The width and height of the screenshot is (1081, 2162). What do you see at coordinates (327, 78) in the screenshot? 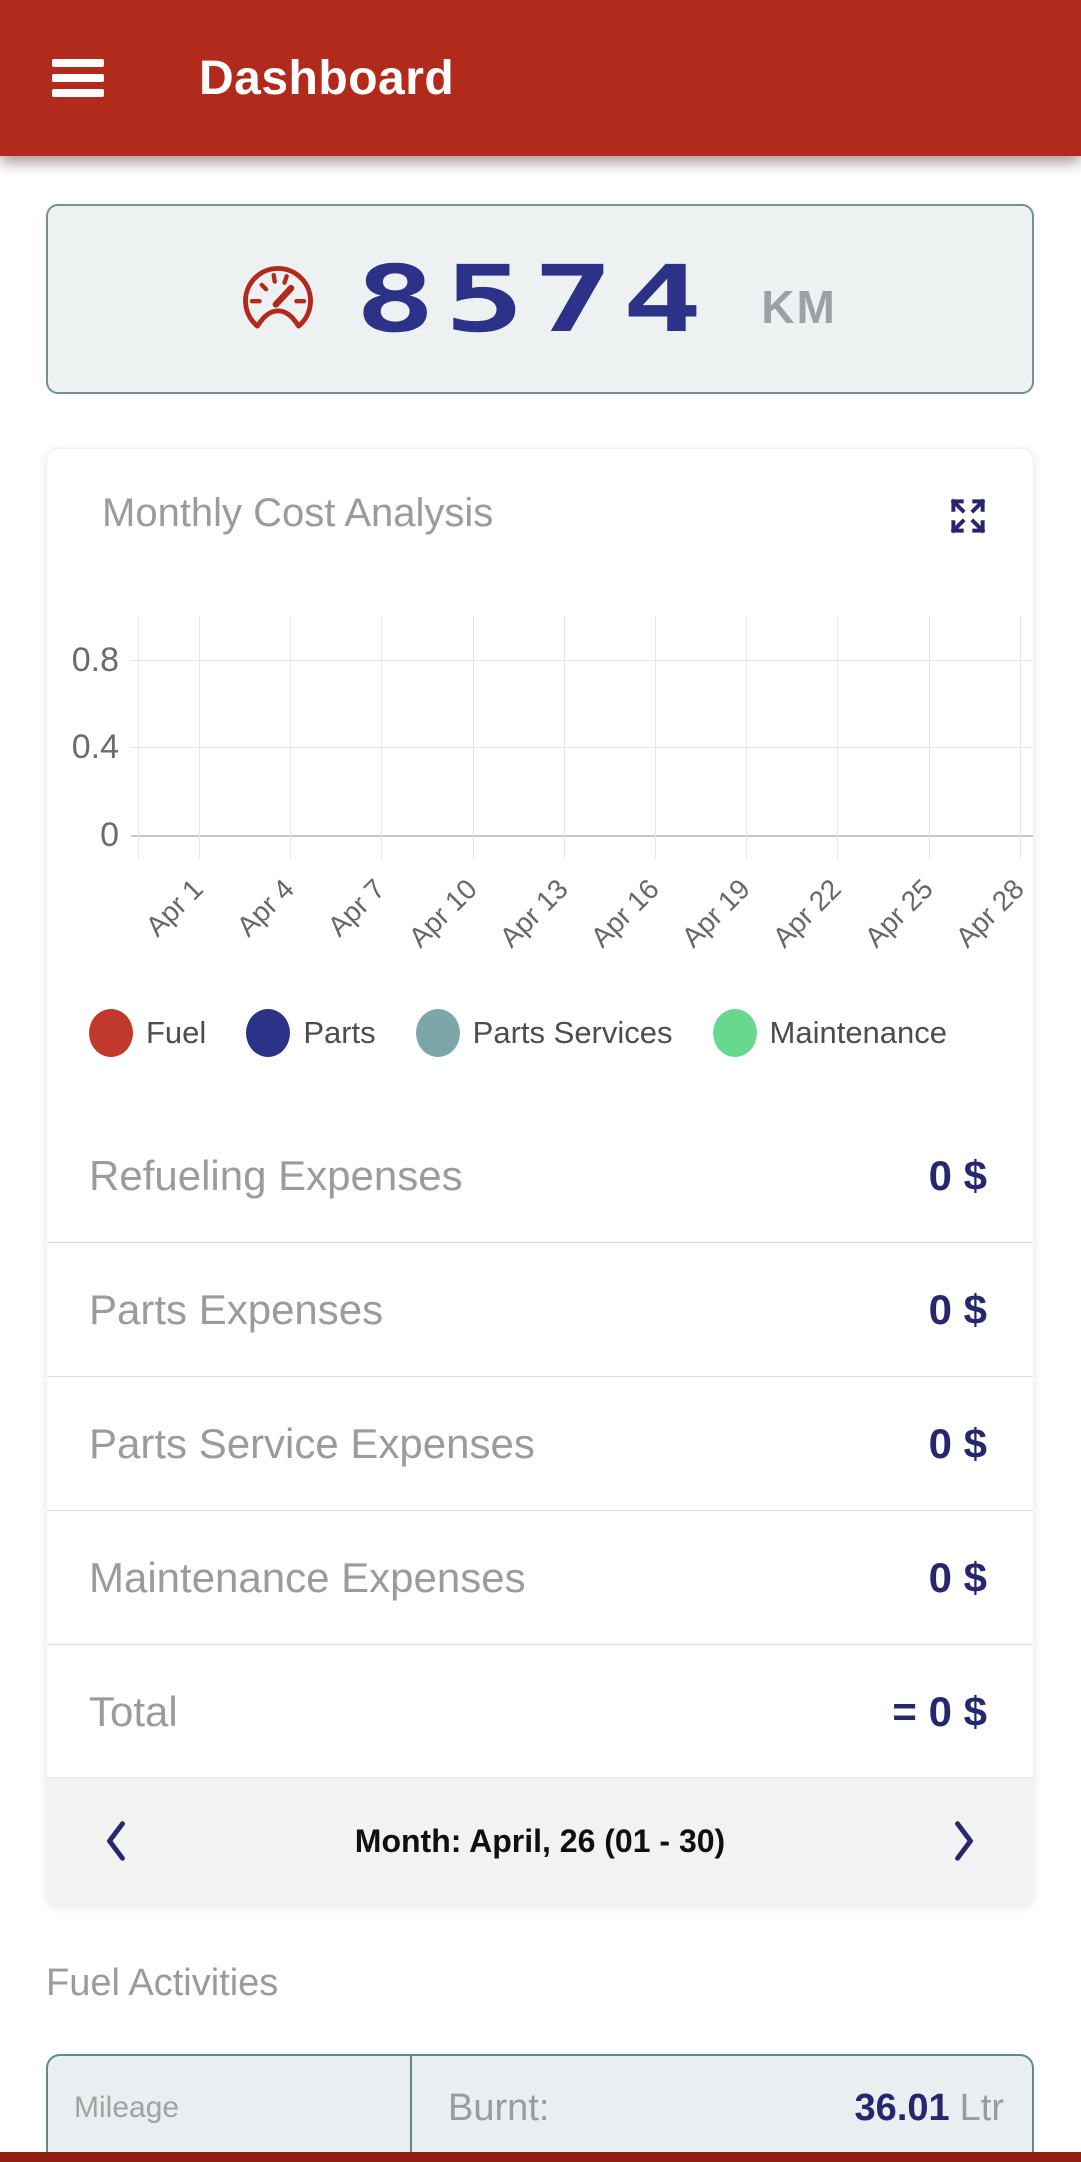
I see `page-title: Dashboard` at bounding box center [327, 78].